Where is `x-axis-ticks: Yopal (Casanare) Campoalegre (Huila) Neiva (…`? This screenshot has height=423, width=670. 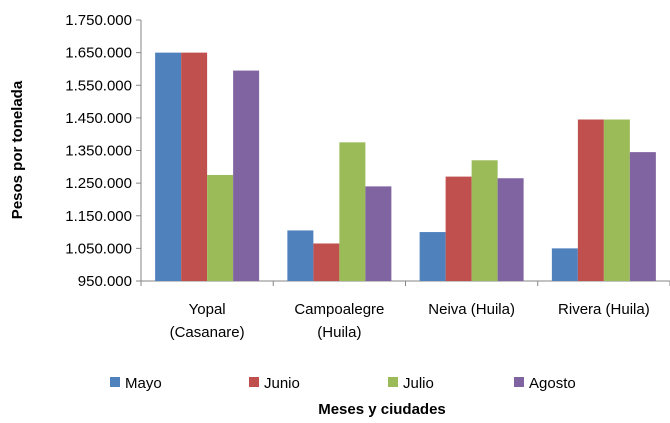
x-axis-ticks: Yopal (Casanare) Campoalegre (Huila) Neiva (… is located at coordinates (405, 311).